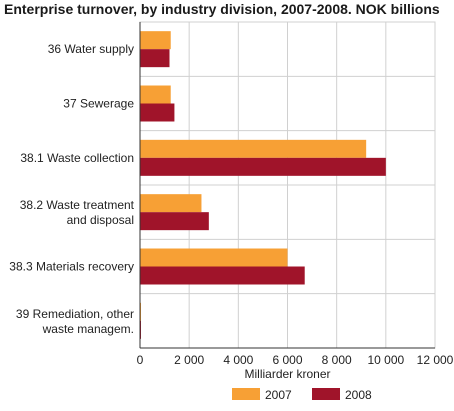 The image size is (454, 411). Describe the element at coordinates (98, 104) in the screenshot. I see `category-label: 37 Sewerage` at that location.